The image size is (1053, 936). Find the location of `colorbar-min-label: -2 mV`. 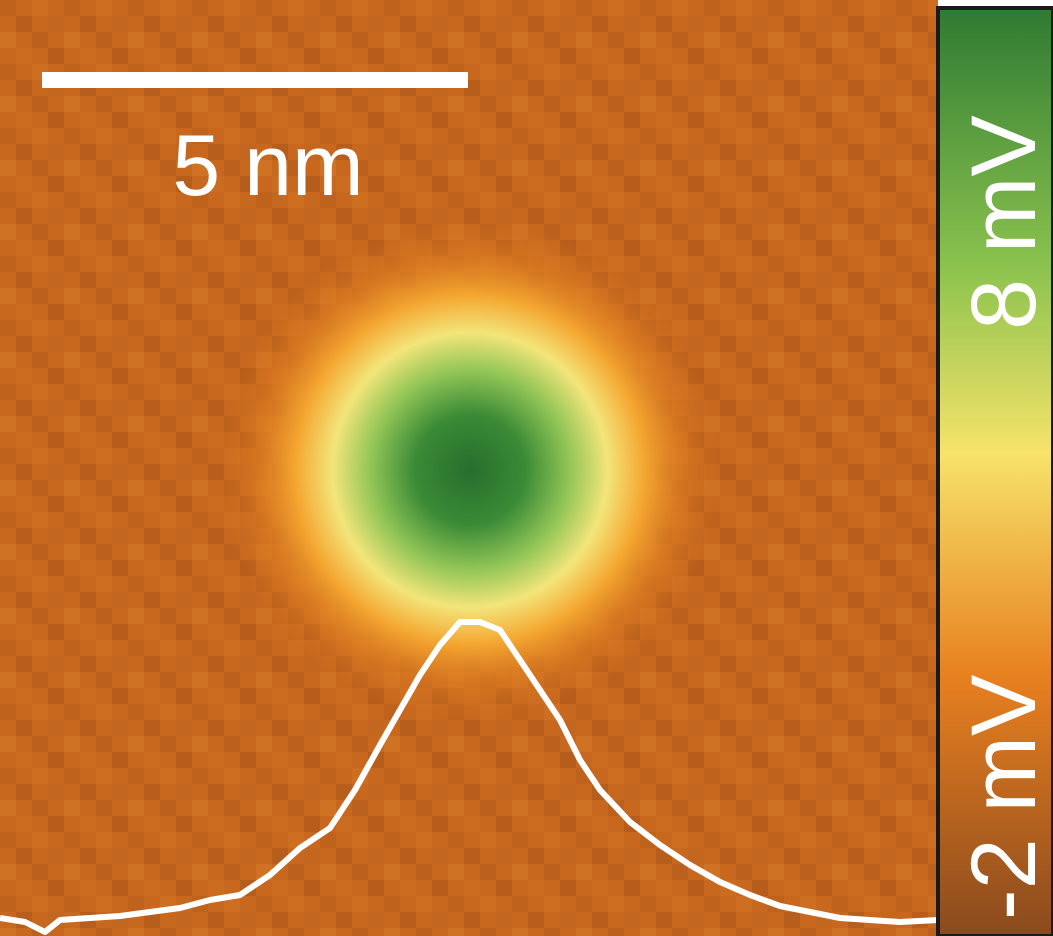

colorbar-min-label: -2 mV is located at coordinates (1003, 797).